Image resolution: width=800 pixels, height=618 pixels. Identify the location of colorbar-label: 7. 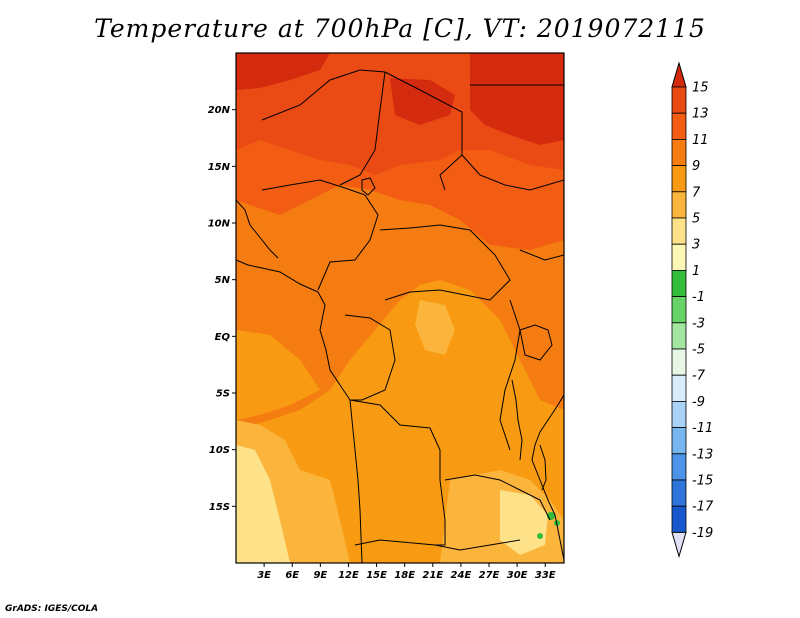
(696, 192).